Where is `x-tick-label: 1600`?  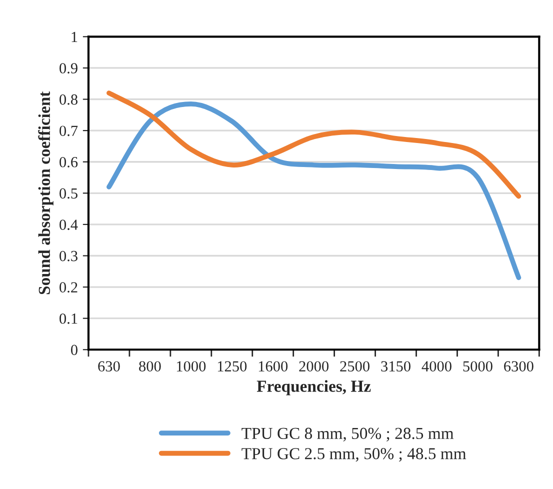
x-tick-label: 1600 is located at coordinates (273, 366).